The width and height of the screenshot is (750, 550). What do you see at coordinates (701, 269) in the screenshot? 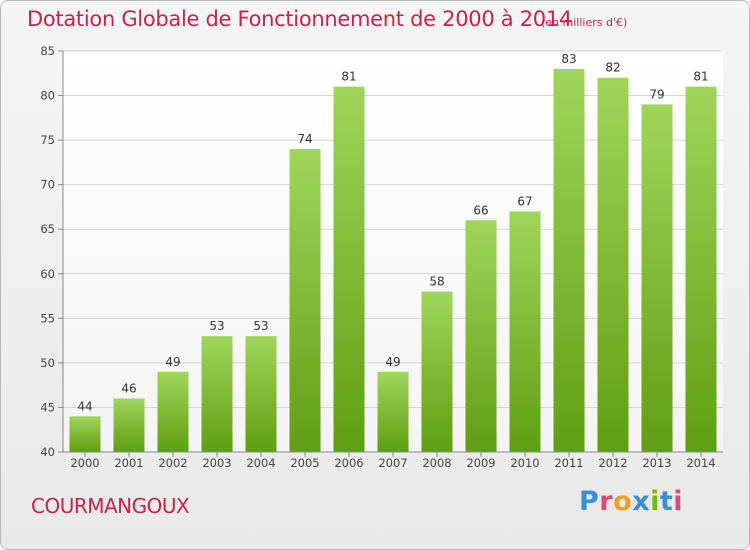
I see `bar-2014` at bounding box center [701, 269].